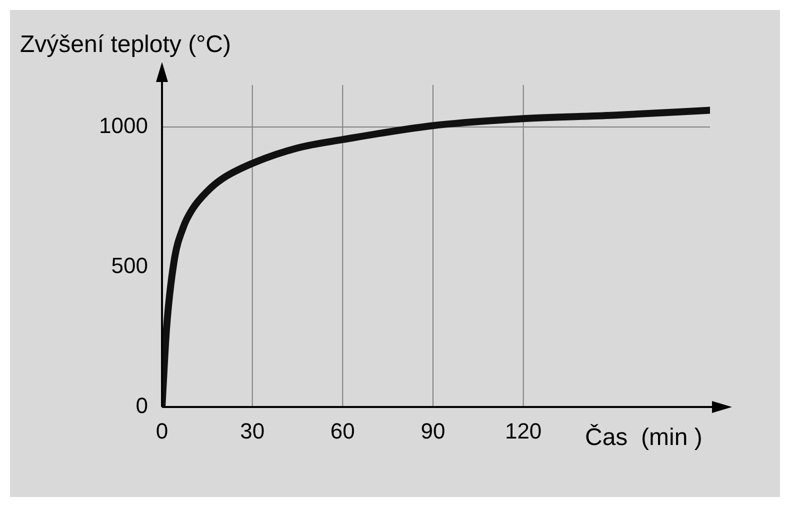 The height and width of the screenshot is (506, 790). What do you see at coordinates (433, 431) in the screenshot?
I see `x-tick-label: 90` at bounding box center [433, 431].